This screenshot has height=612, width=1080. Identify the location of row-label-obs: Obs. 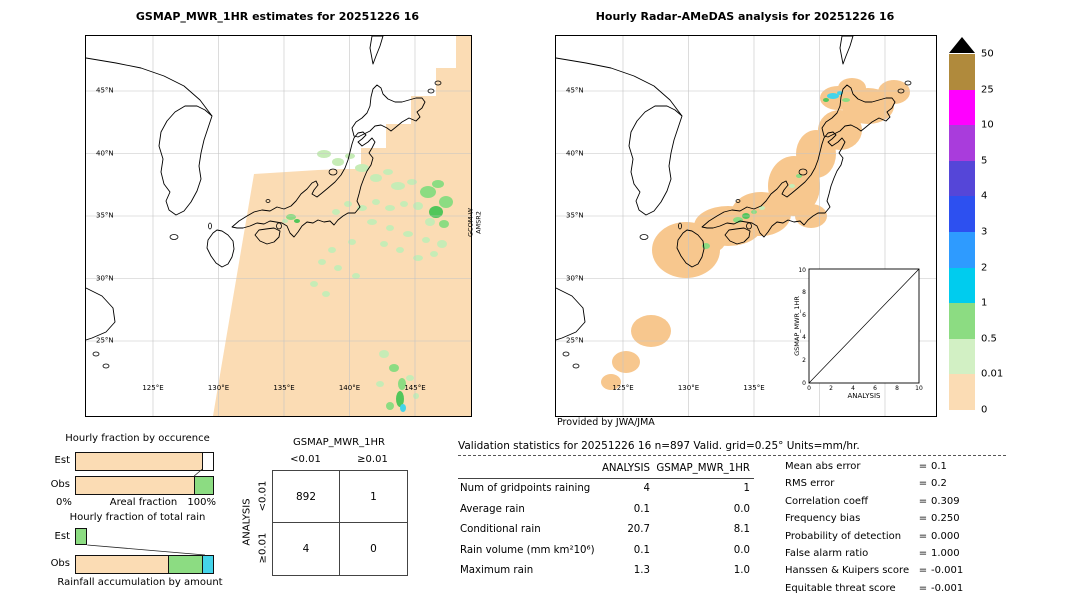
(60, 563).